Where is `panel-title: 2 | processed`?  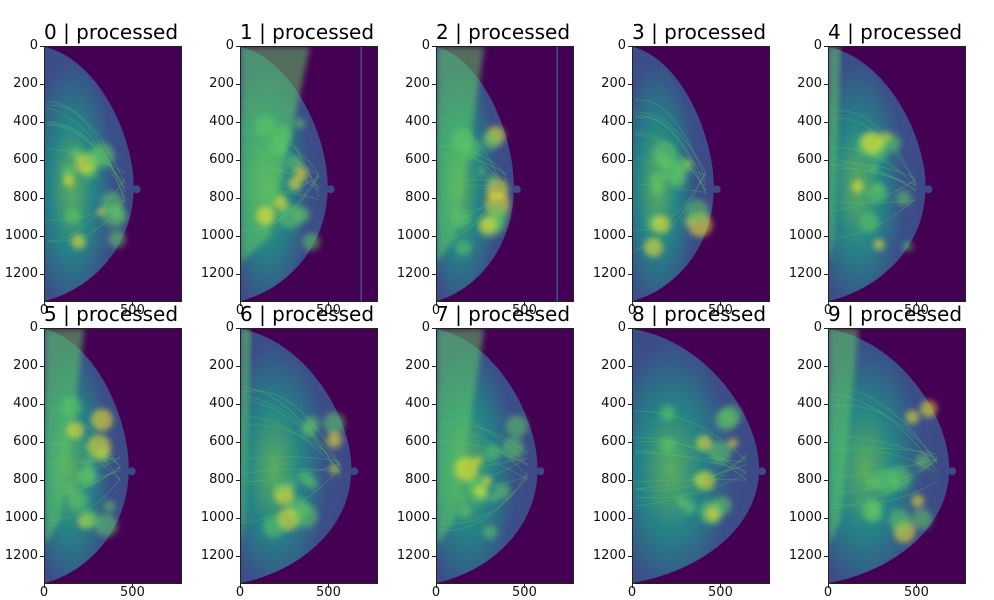 panel-title: 2 | processed is located at coordinates (503, 32).